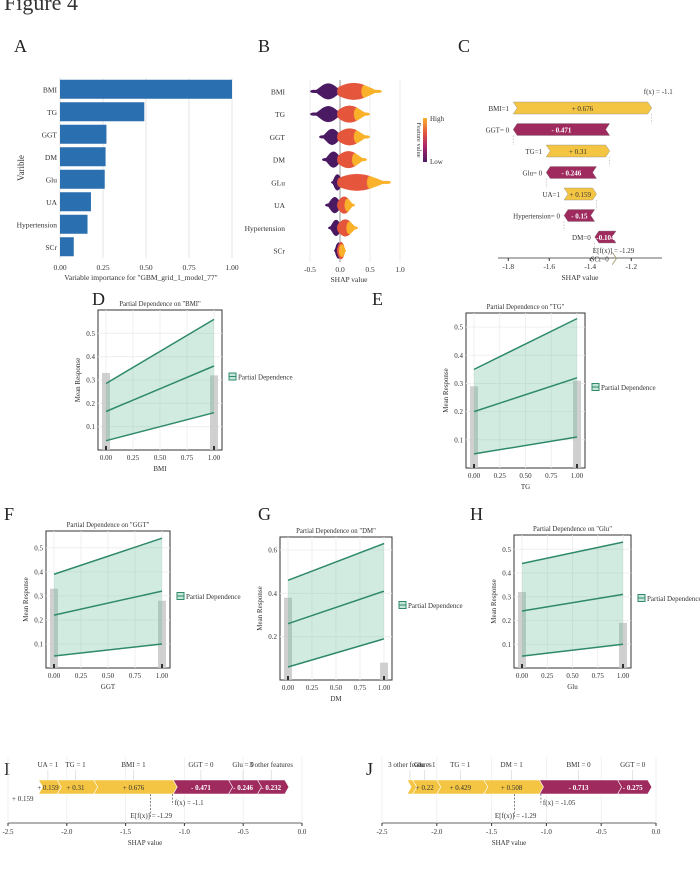 The image size is (700, 870). I want to click on panel-label: D, so click(98, 299).